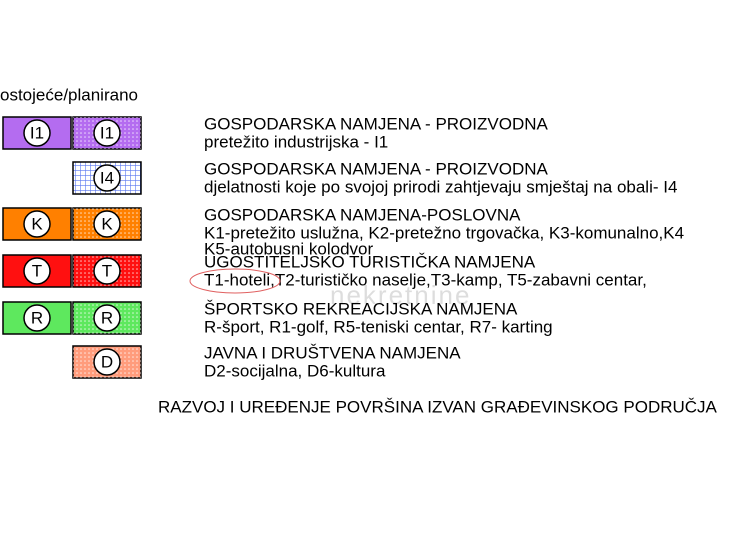 The image size is (740, 550). What do you see at coordinates (332, 352) in the screenshot?
I see `category-title: JAVNA I DRUŠTVENA NAMJENA` at bounding box center [332, 352].